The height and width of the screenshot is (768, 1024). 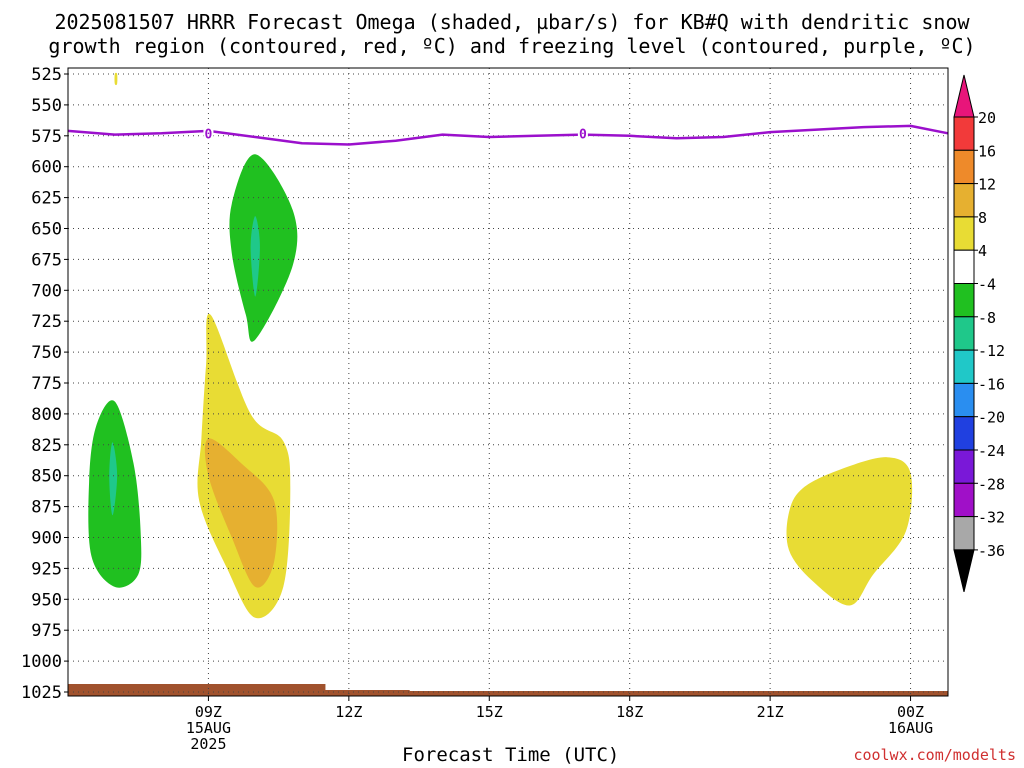 I want to click on x-axis-title: Forecast Time (UTC), so click(x=511, y=755).